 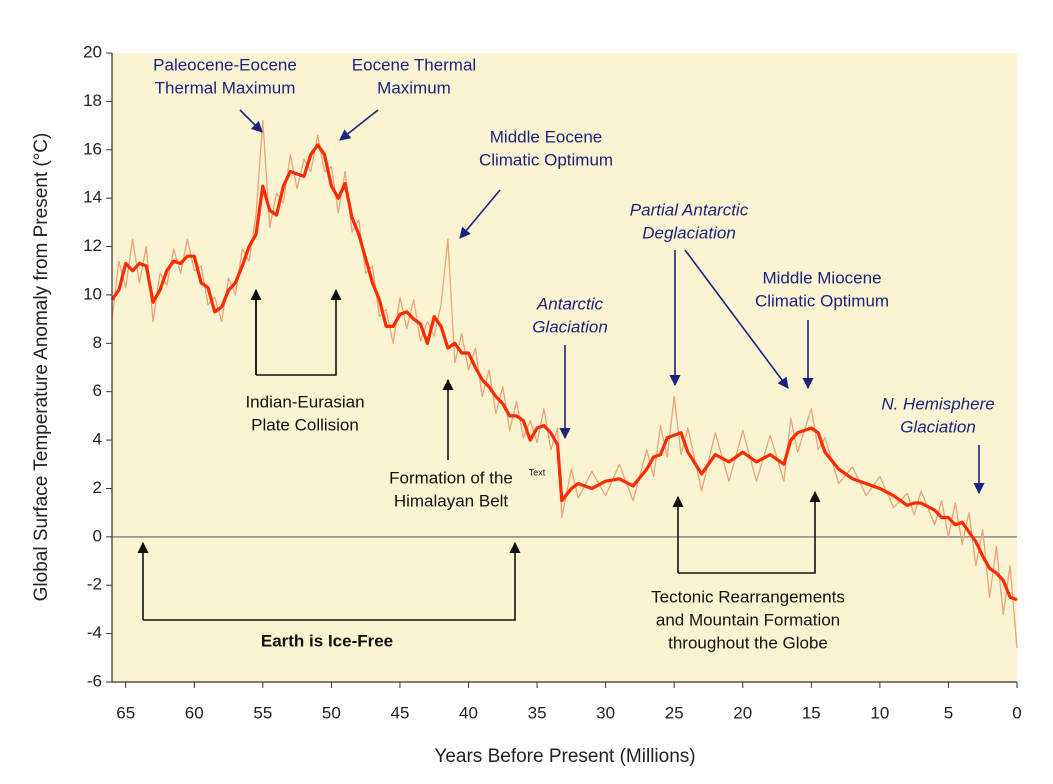 I want to click on annotation: Paleocene-Eocene, so click(x=225, y=64).